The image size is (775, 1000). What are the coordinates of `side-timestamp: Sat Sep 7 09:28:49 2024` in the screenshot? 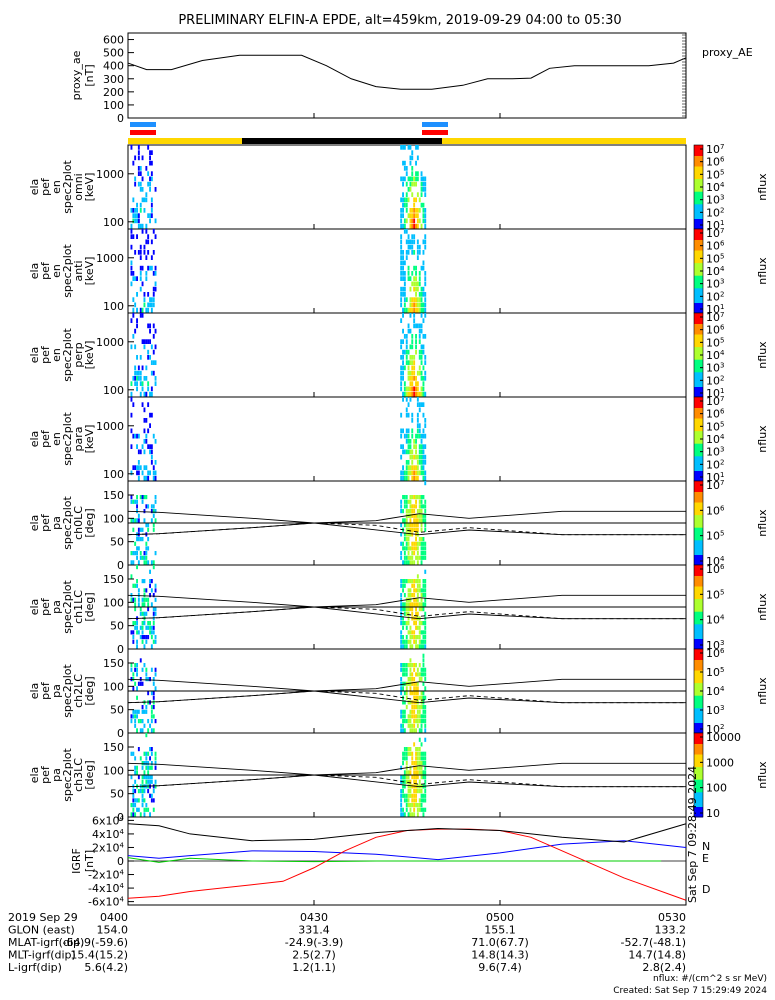 It's located at (692, 834).